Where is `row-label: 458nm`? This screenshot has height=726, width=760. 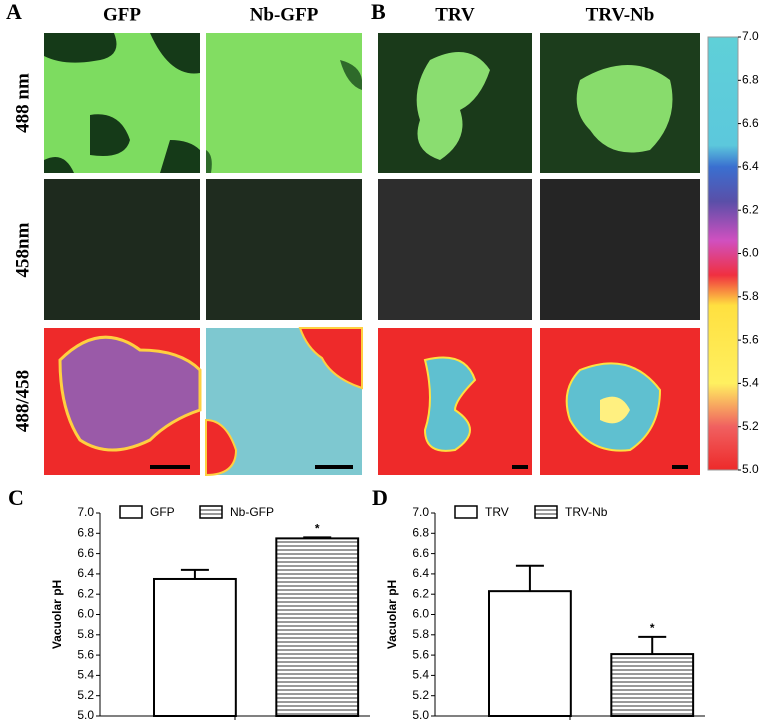 row-label: 458nm is located at coordinates (22, 249).